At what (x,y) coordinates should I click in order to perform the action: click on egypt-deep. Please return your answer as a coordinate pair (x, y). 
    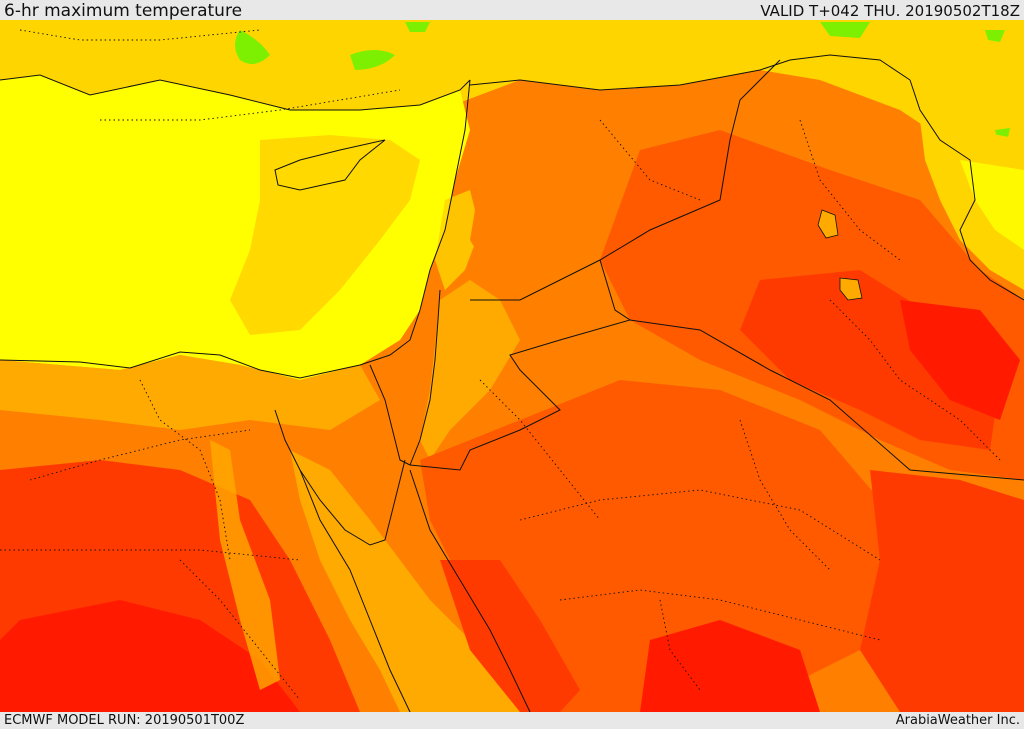
    Looking at the image, I should click on (150, 656).